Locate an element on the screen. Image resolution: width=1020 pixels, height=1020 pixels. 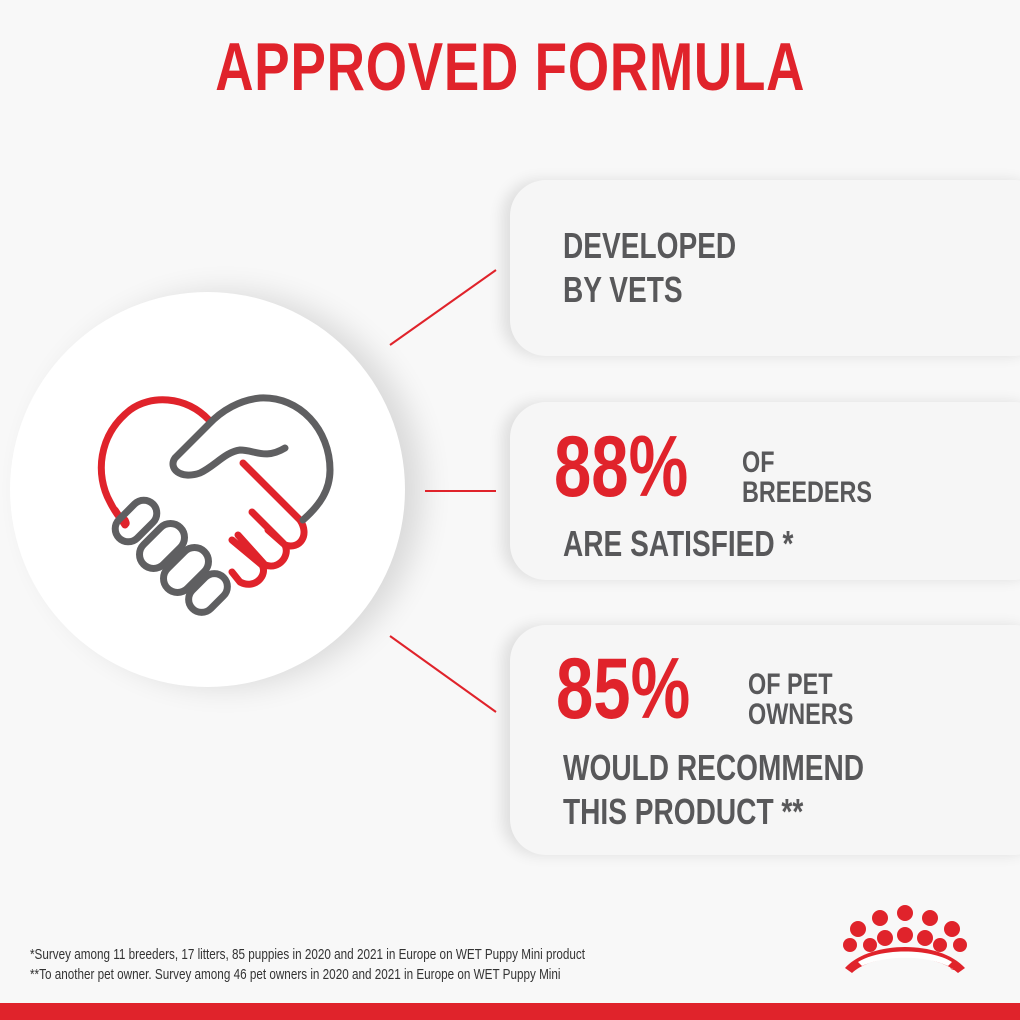
percent-88: 88% is located at coordinates (621, 467).